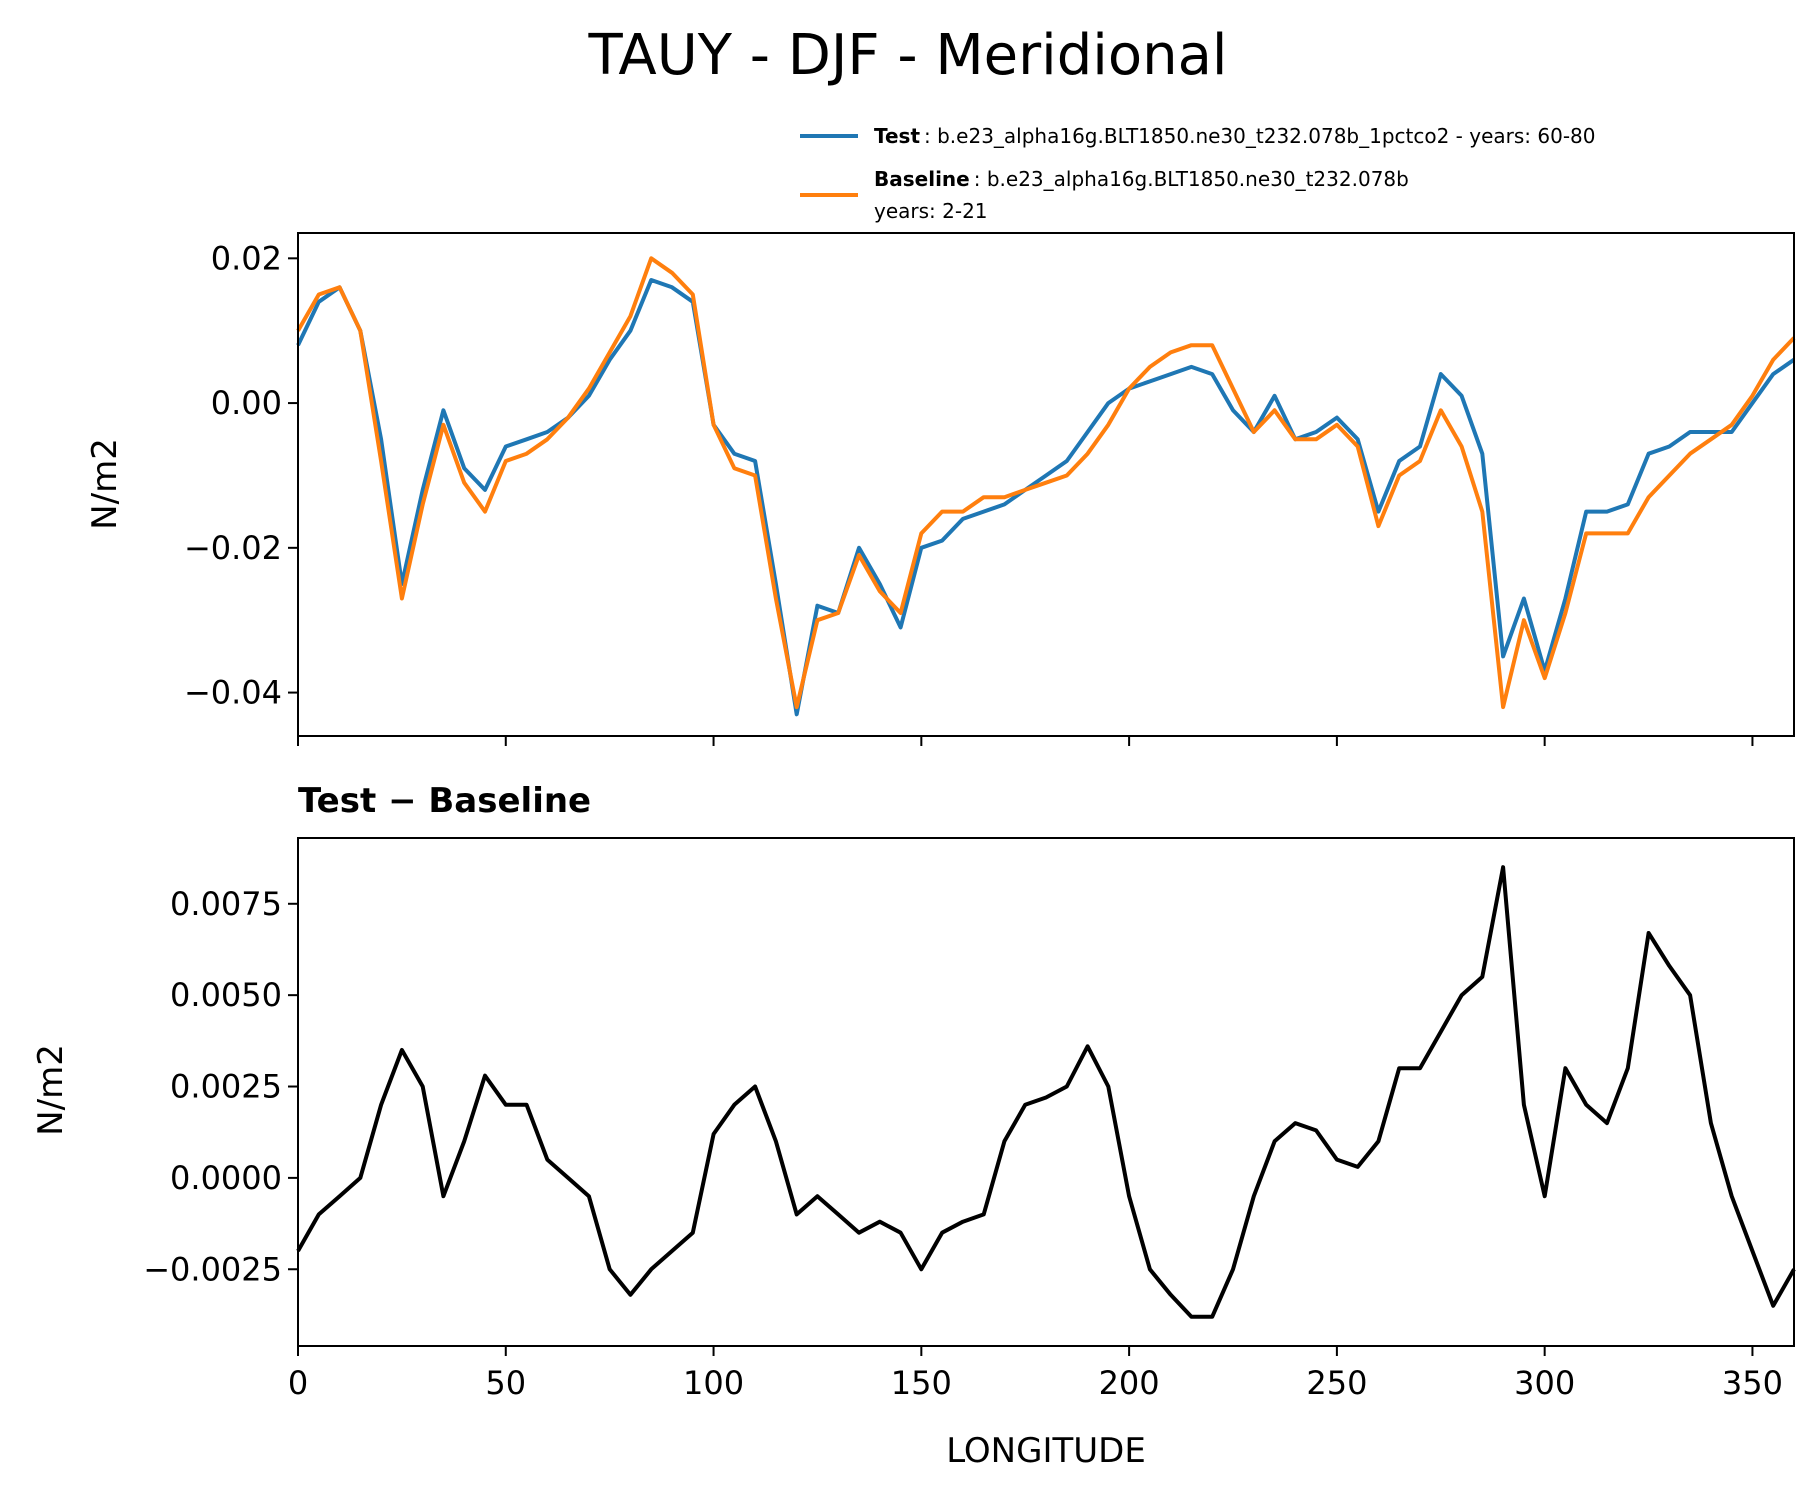  Describe the element at coordinates (233, 548) in the screenshot. I see `top-y-tick-label: −0.02` at that location.